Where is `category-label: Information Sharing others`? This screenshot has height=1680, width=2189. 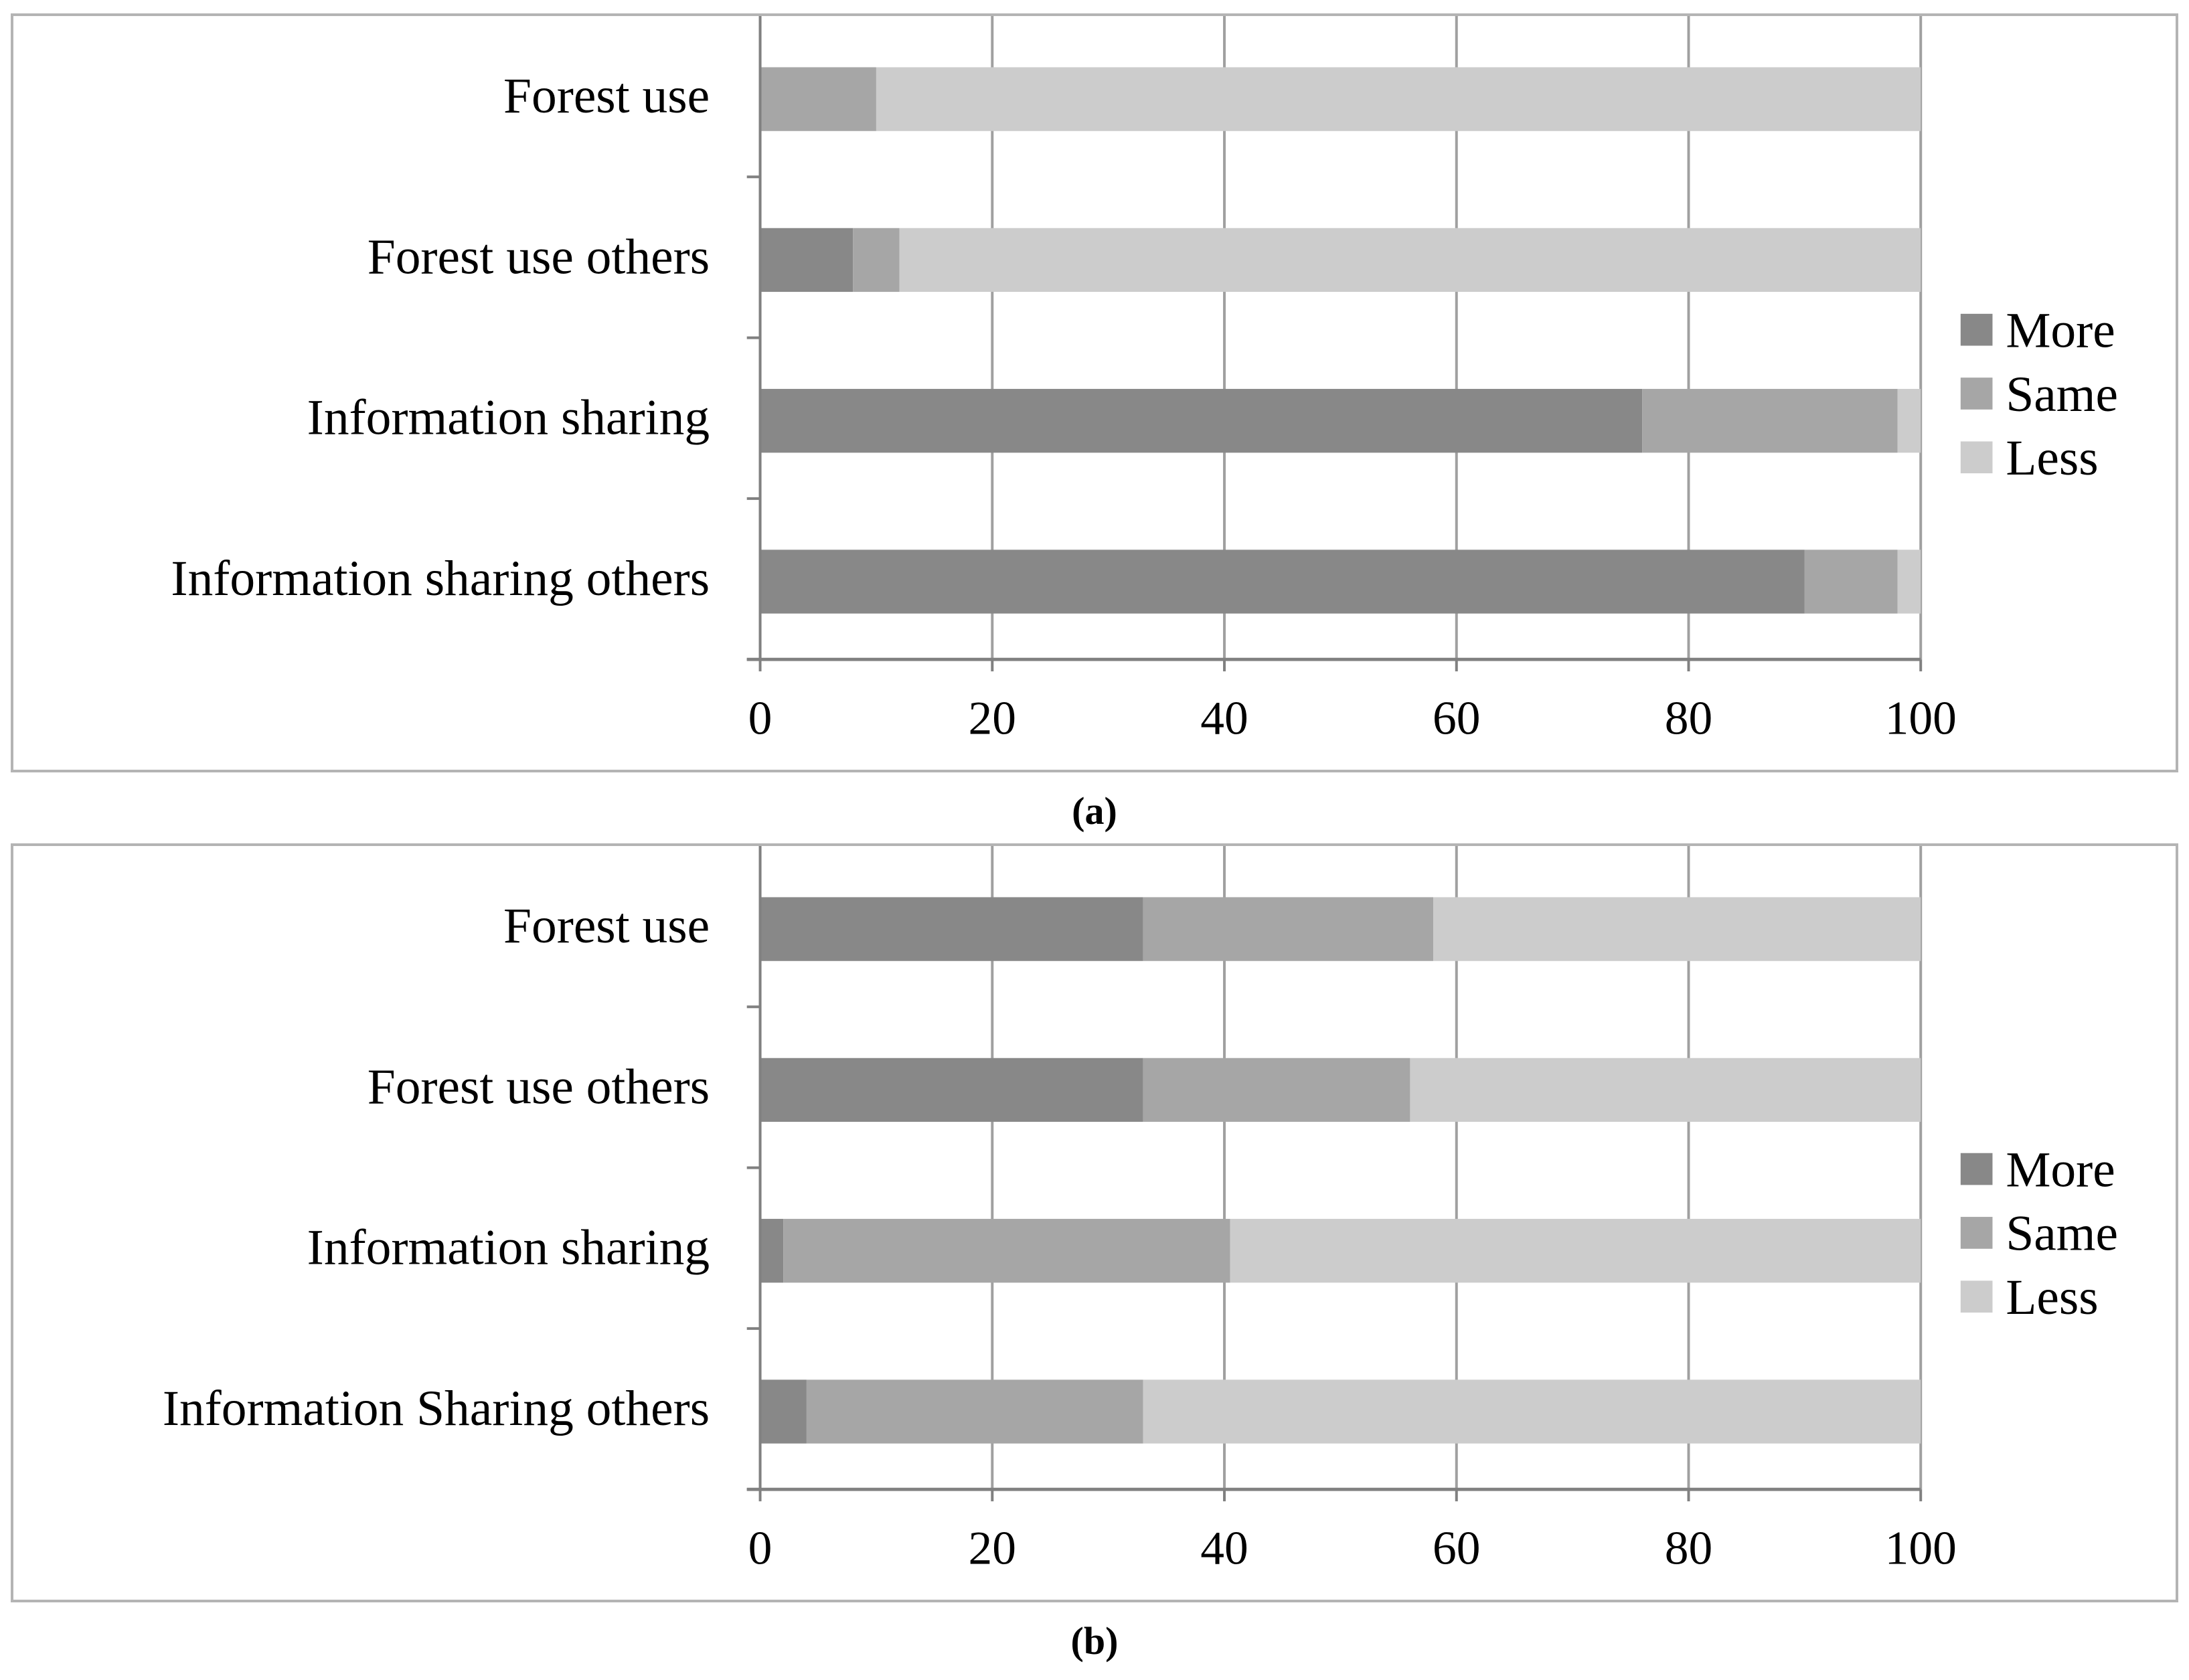
category-label: Information Sharing others is located at coordinates (436, 1408).